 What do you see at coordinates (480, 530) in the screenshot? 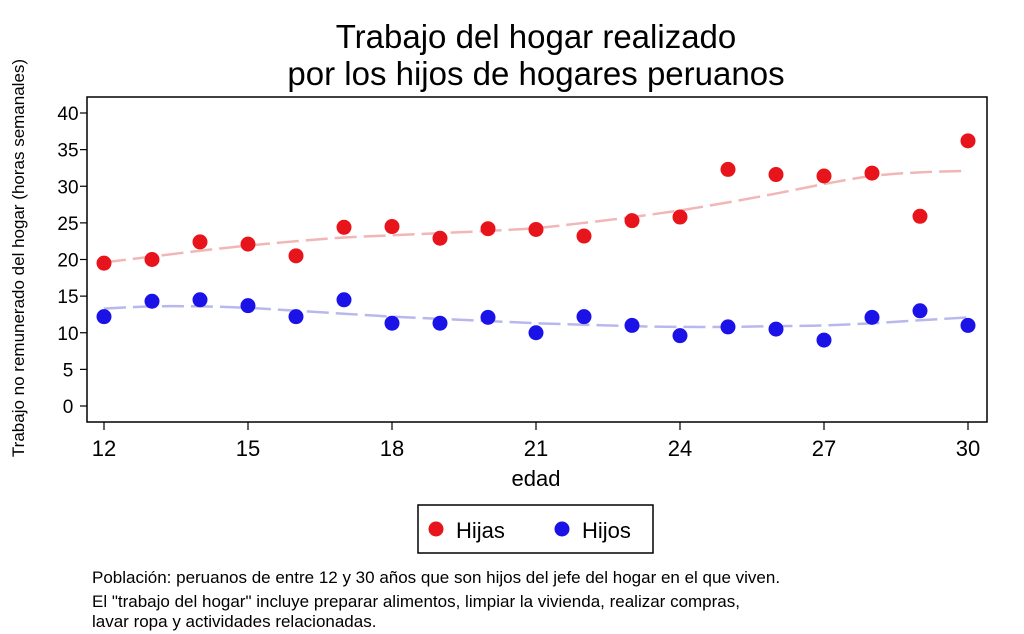
I see `legend-label-hijas: Hijas` at bounding box center [480, 530].